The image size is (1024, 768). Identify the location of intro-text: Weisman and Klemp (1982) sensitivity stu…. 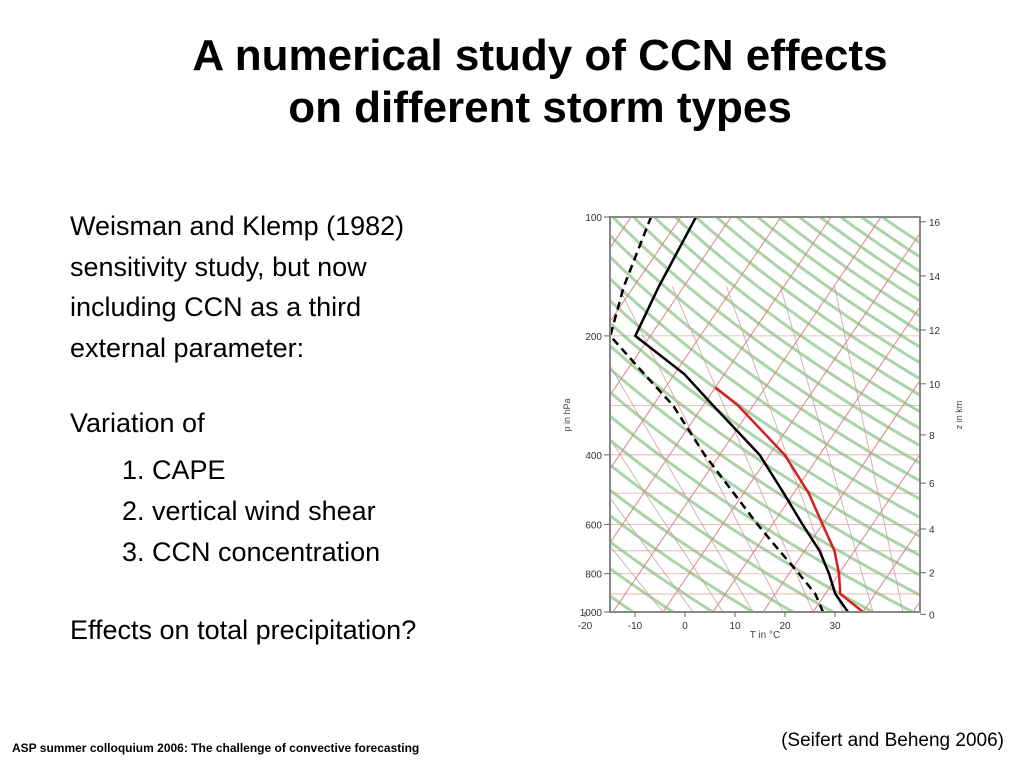
(305, 287).